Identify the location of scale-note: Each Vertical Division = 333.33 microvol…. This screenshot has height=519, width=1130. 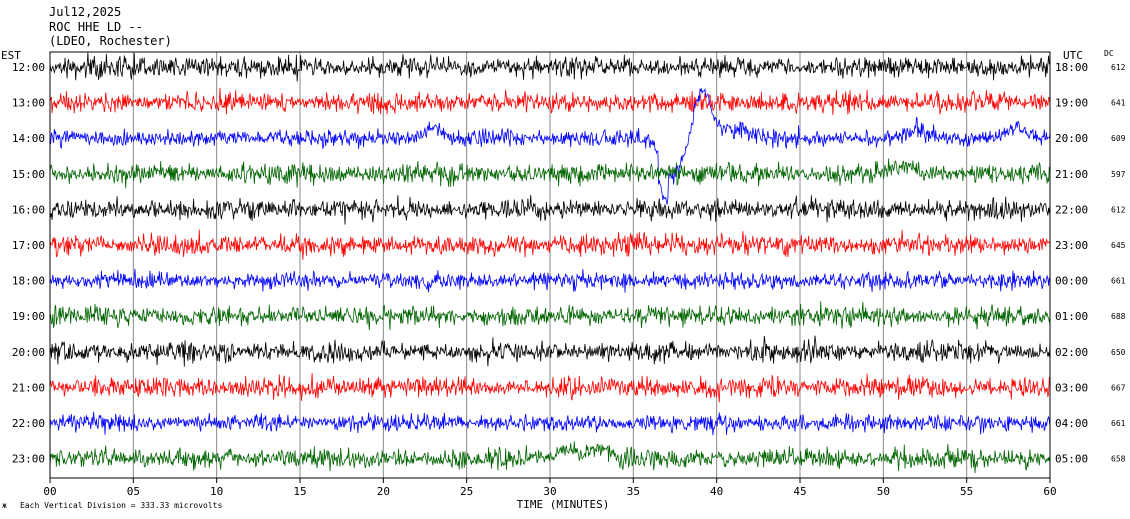
(121, 505).